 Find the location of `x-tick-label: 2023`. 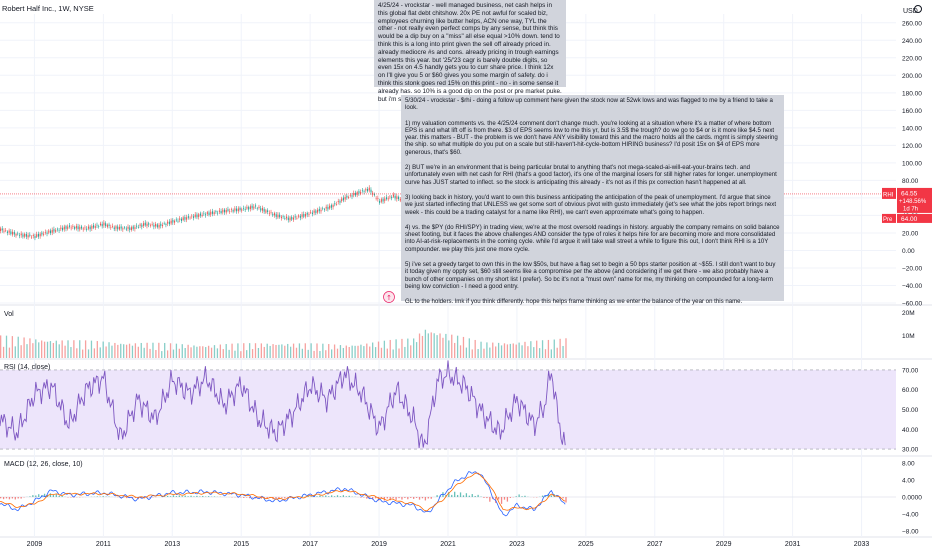

x-tick-label: 2023 is located at coordinates (517, 544).